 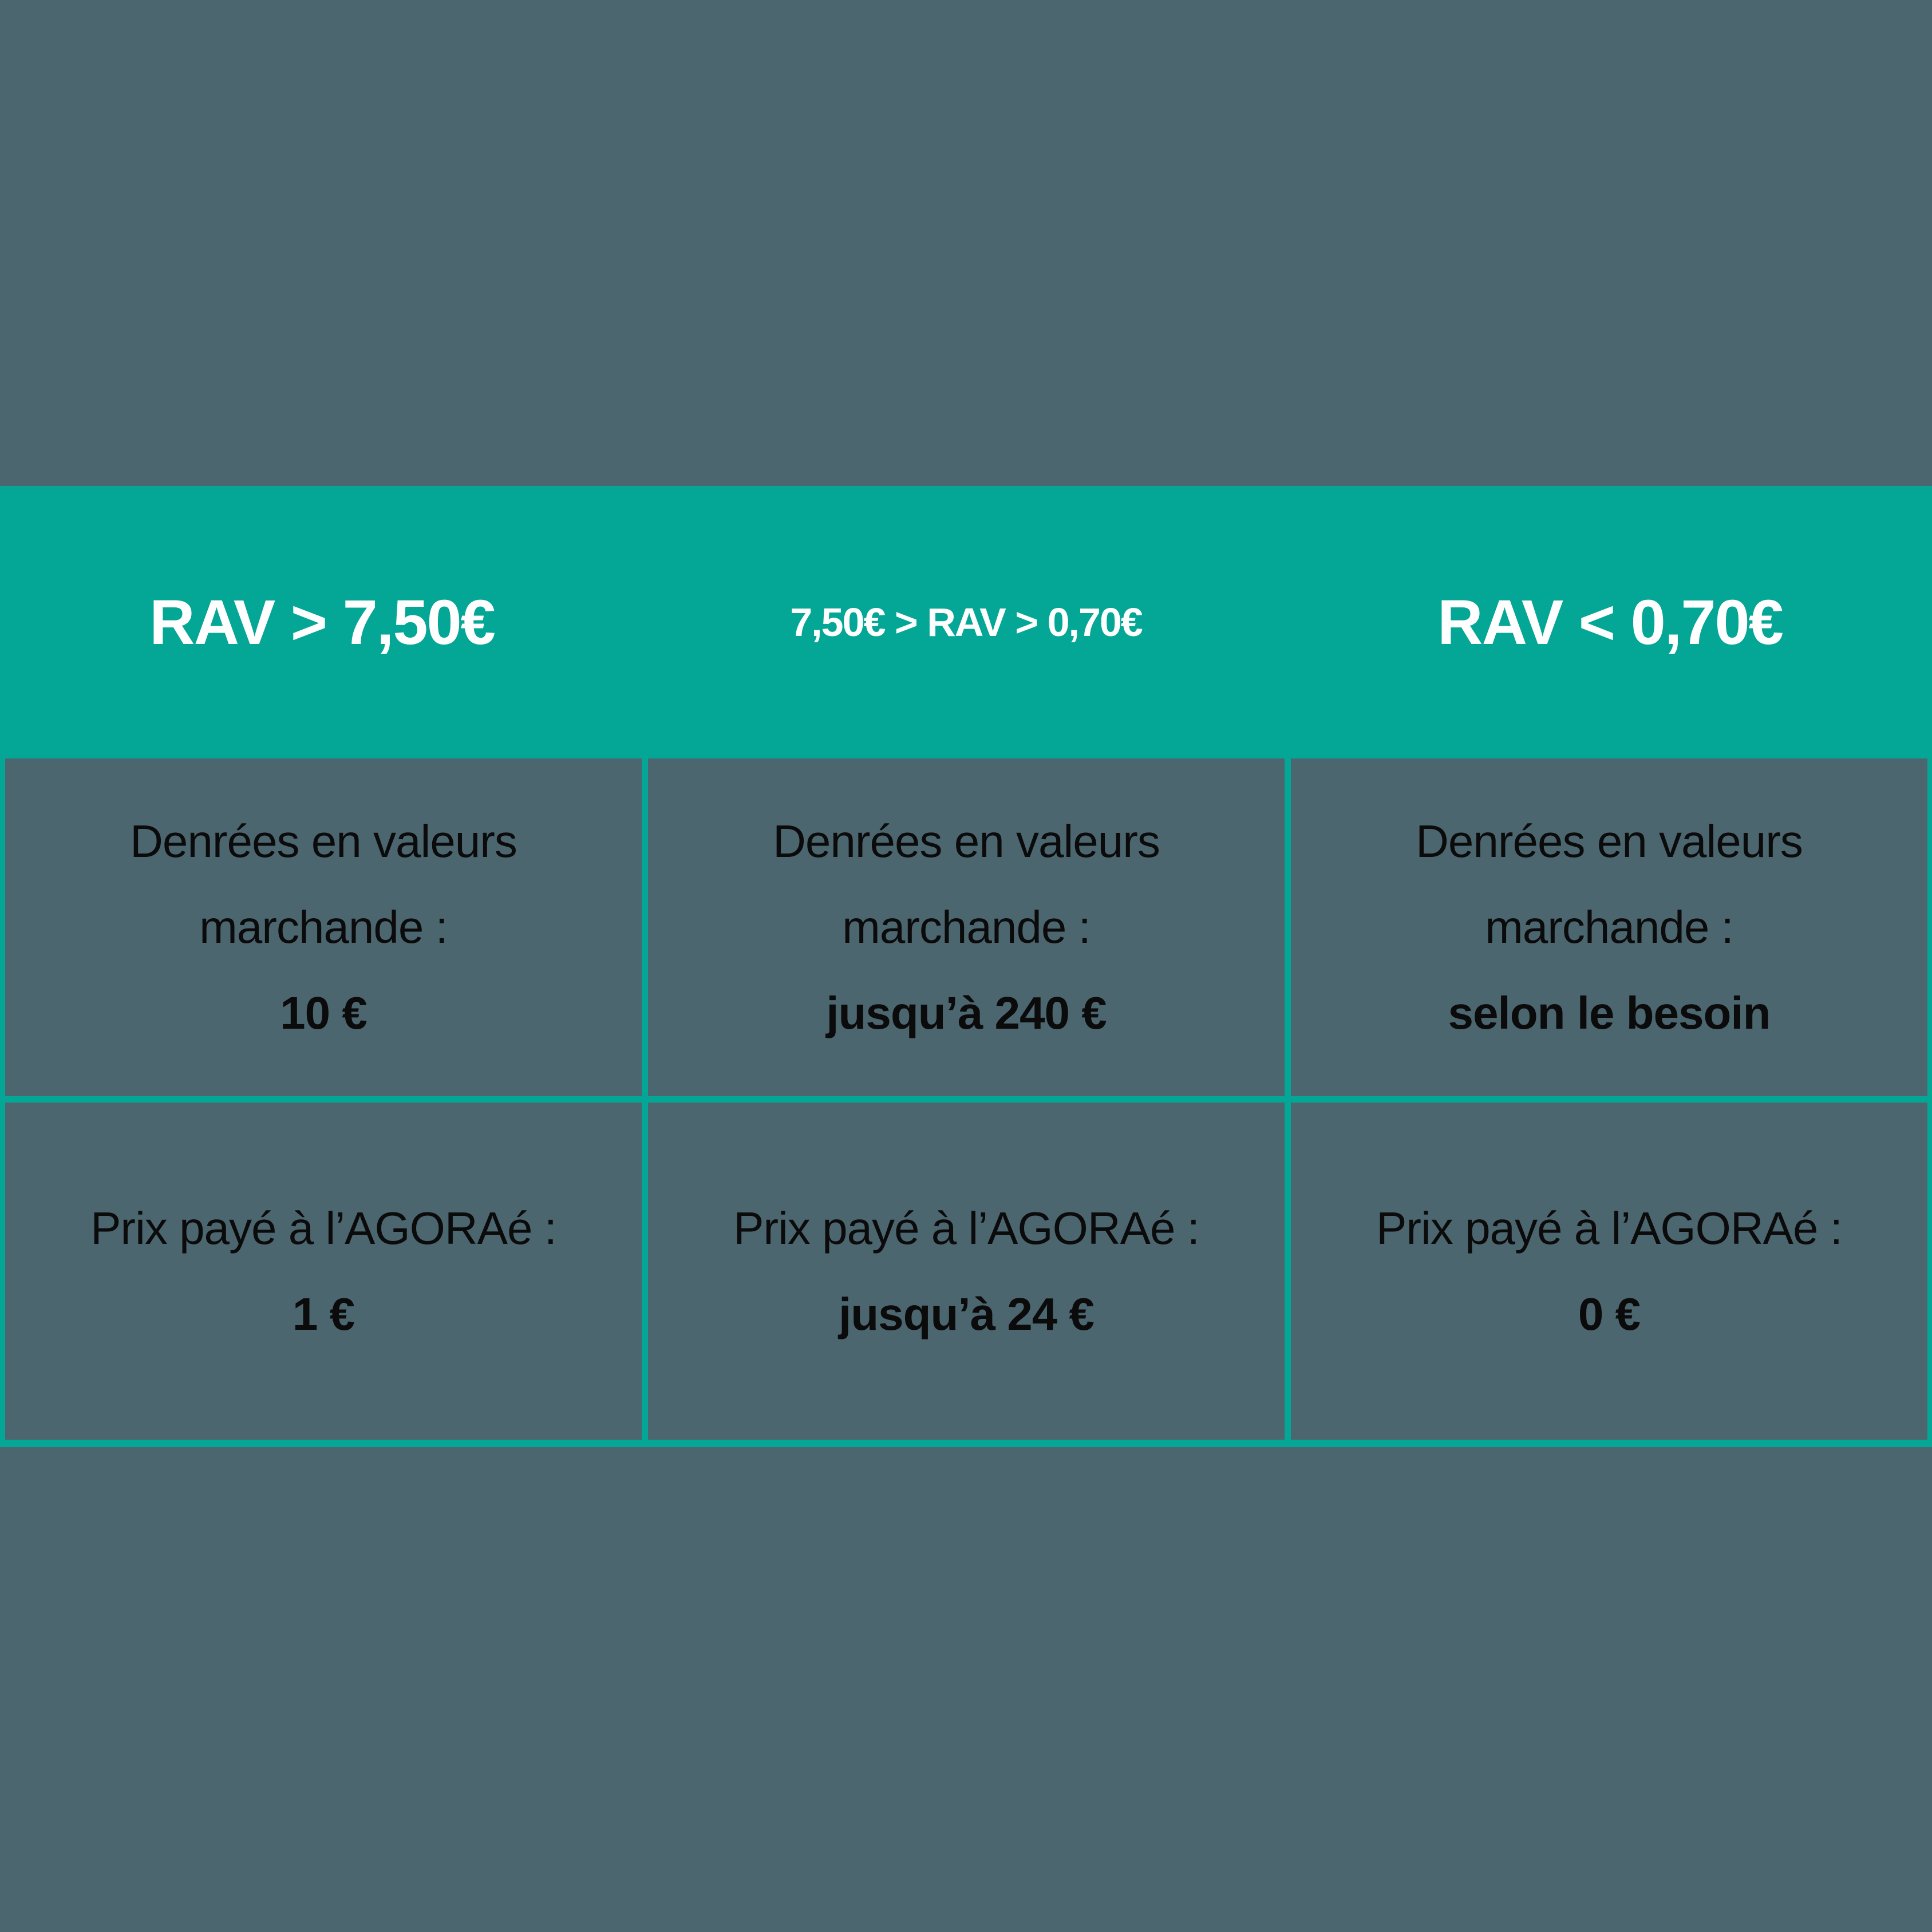 I want to click on cell-value: jusqu’à 24 €, so click(x=967, y=1314).